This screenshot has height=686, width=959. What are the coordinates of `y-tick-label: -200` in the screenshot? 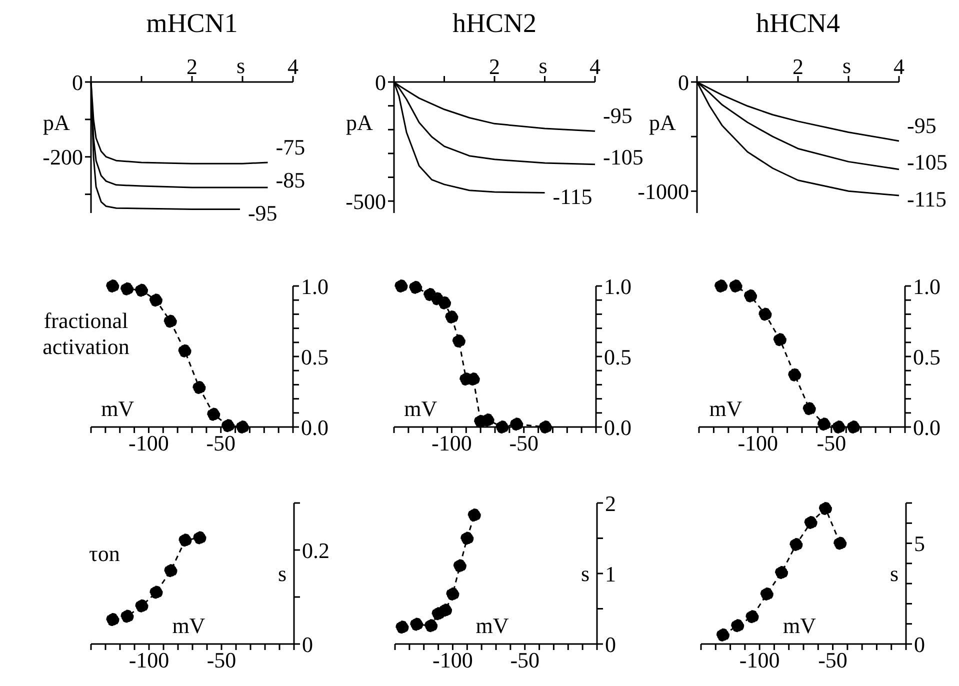 It's located at (62, 157).